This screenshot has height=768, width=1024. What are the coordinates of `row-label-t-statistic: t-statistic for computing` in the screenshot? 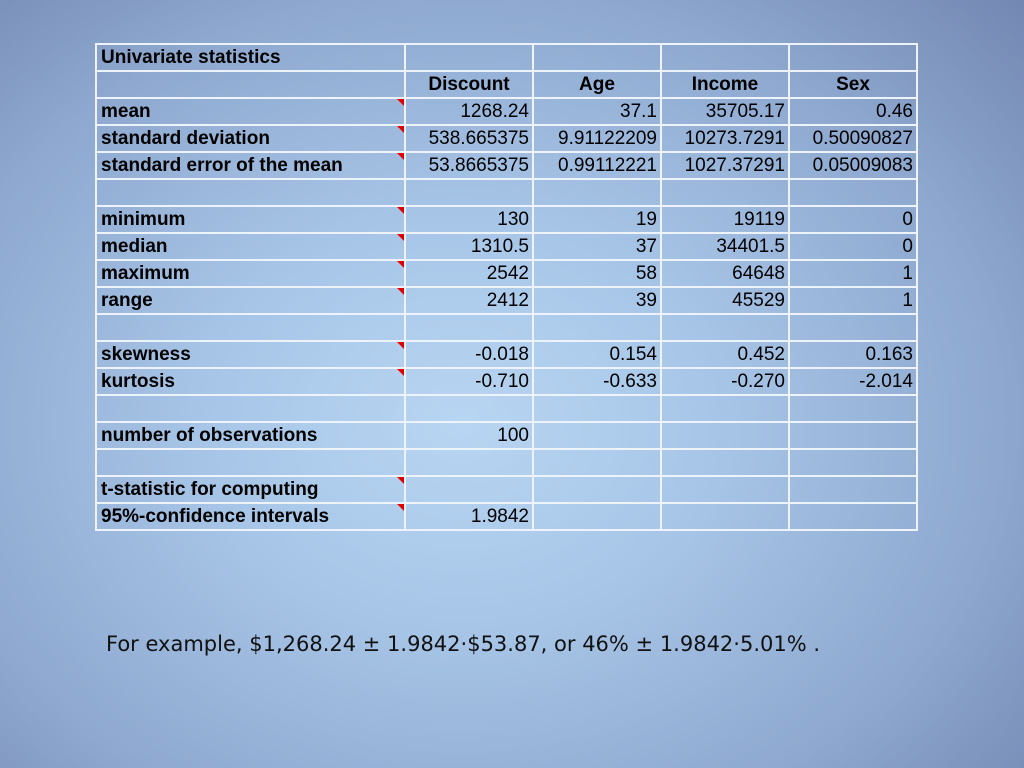 It's located at (250, 489).